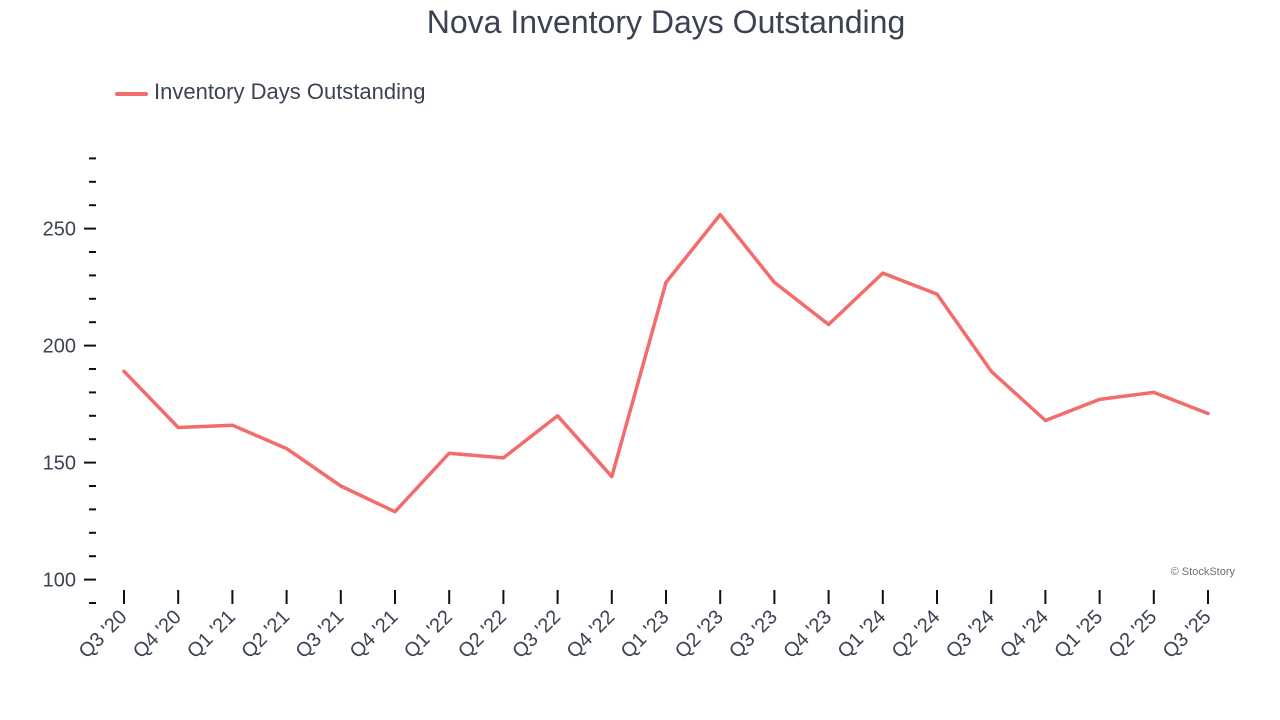 This screenshot has height=720, width=1280. Describe the element at coordinates (970, 634) in the screenshot. I see `x-tick-label: Q3 '24` at that location.